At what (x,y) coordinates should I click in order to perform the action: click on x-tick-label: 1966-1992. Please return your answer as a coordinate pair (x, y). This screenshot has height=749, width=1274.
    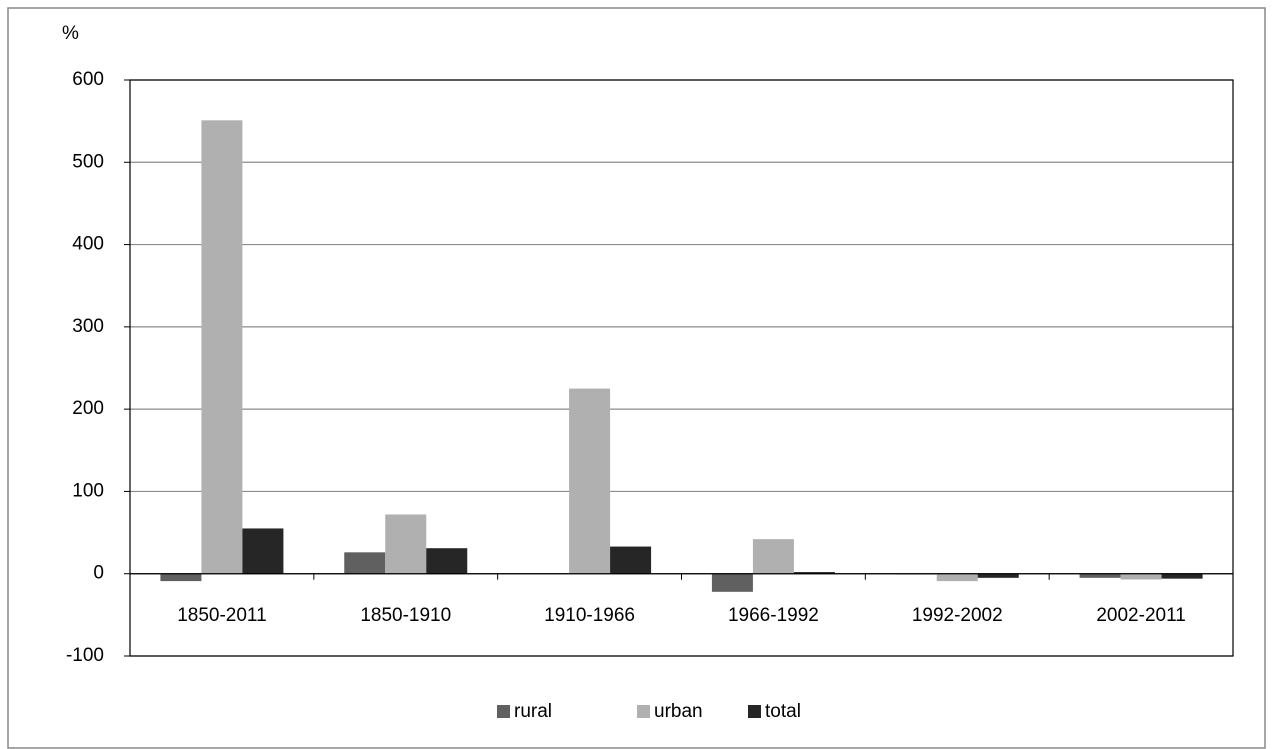
    Looking at the image, I should click on (773, 615).